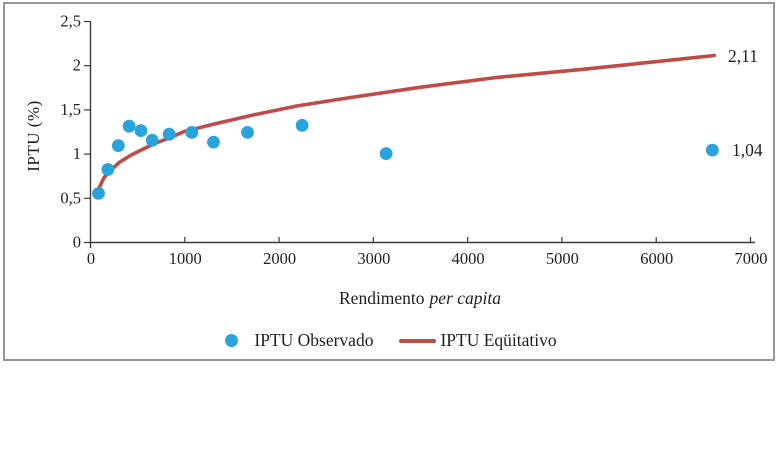 This screenshot has height=452, width=784. I want to click on legend-marker-line-icon, so click(418, 340).